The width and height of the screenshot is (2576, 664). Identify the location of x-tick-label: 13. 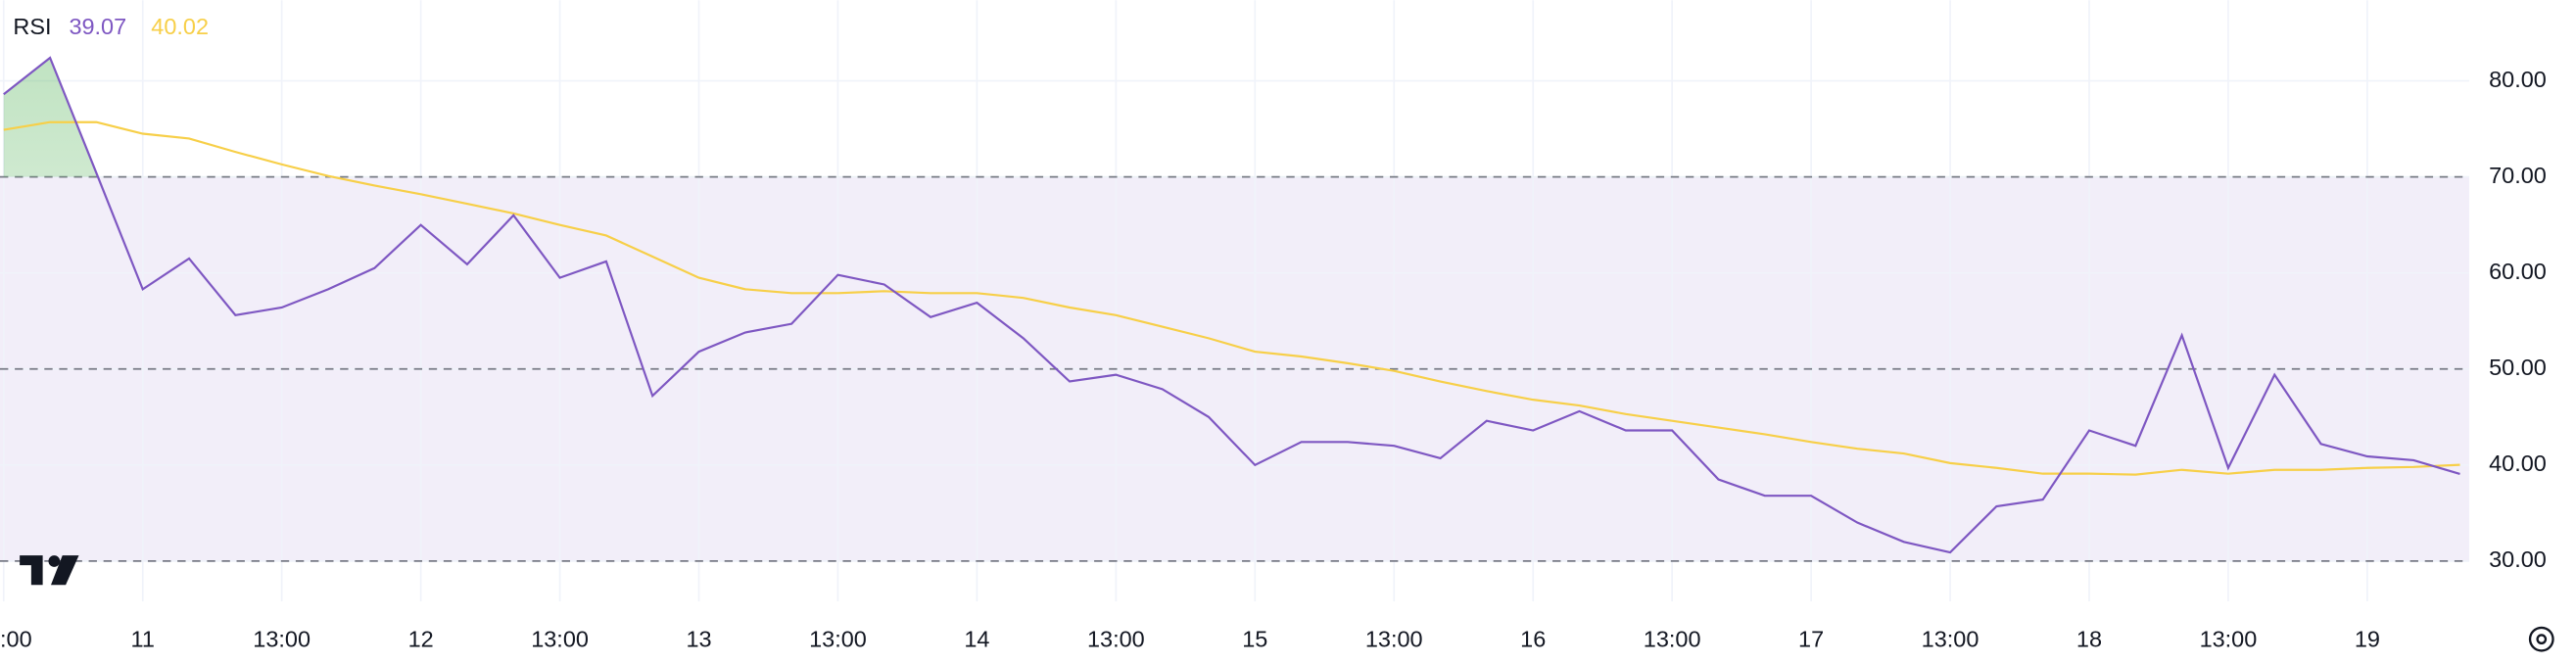
(699, 640).